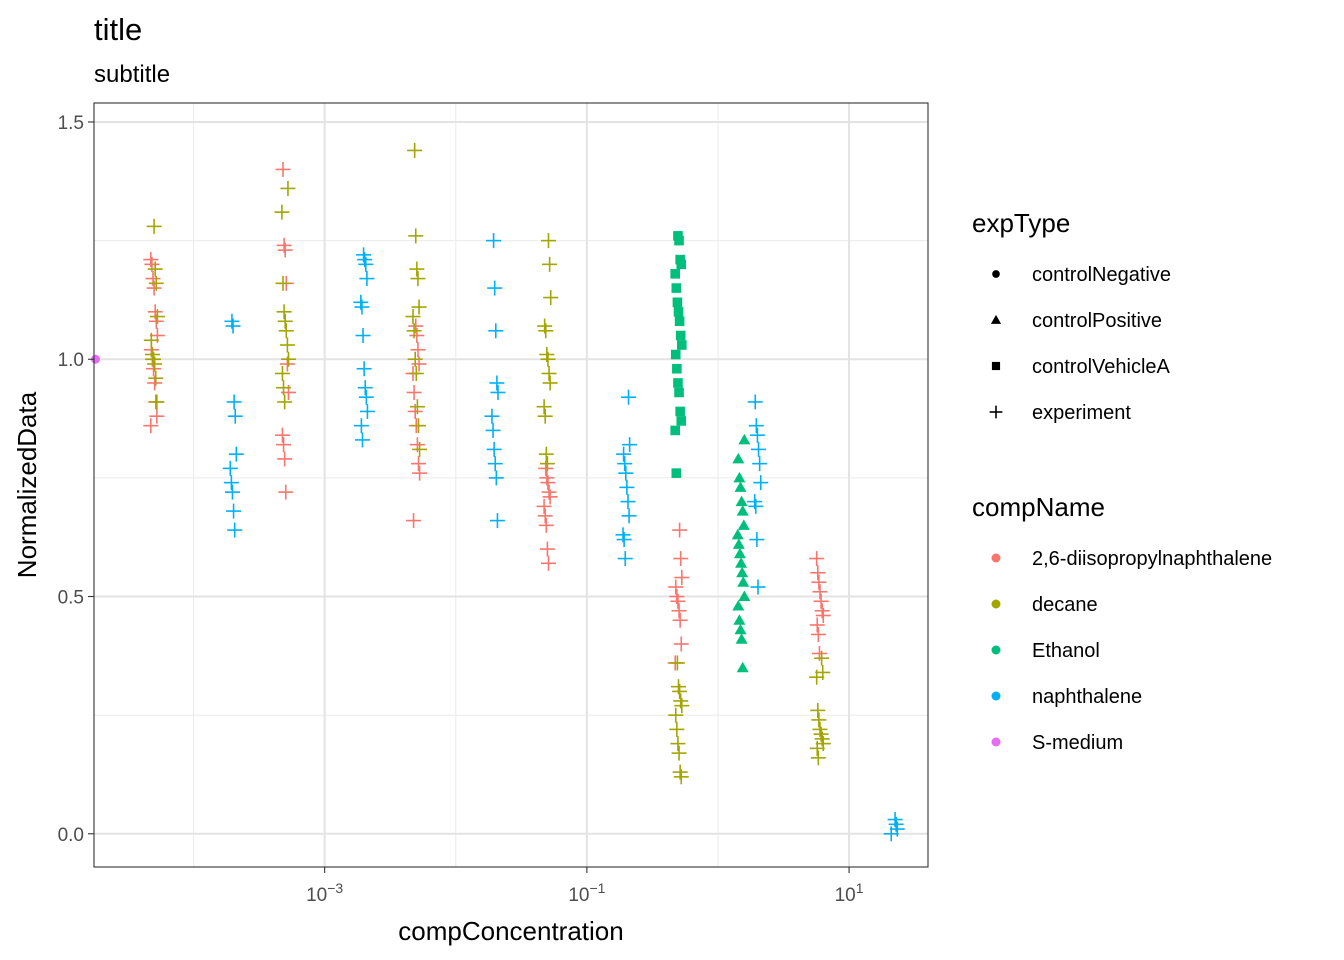 The height and width of the screenshot is (960, 1344). Describe the element at coordinates (132, 74) in the screenshot. I see `chart-subtitle: subtitle` at that location.